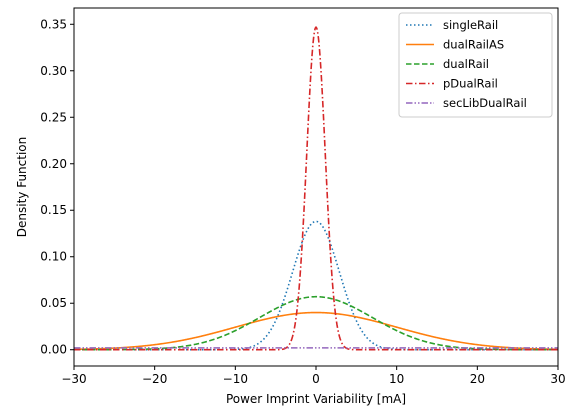  Describe the element at coordinates (396, 379) in the screenshot. I see `x-tick-label: 10` at that location.